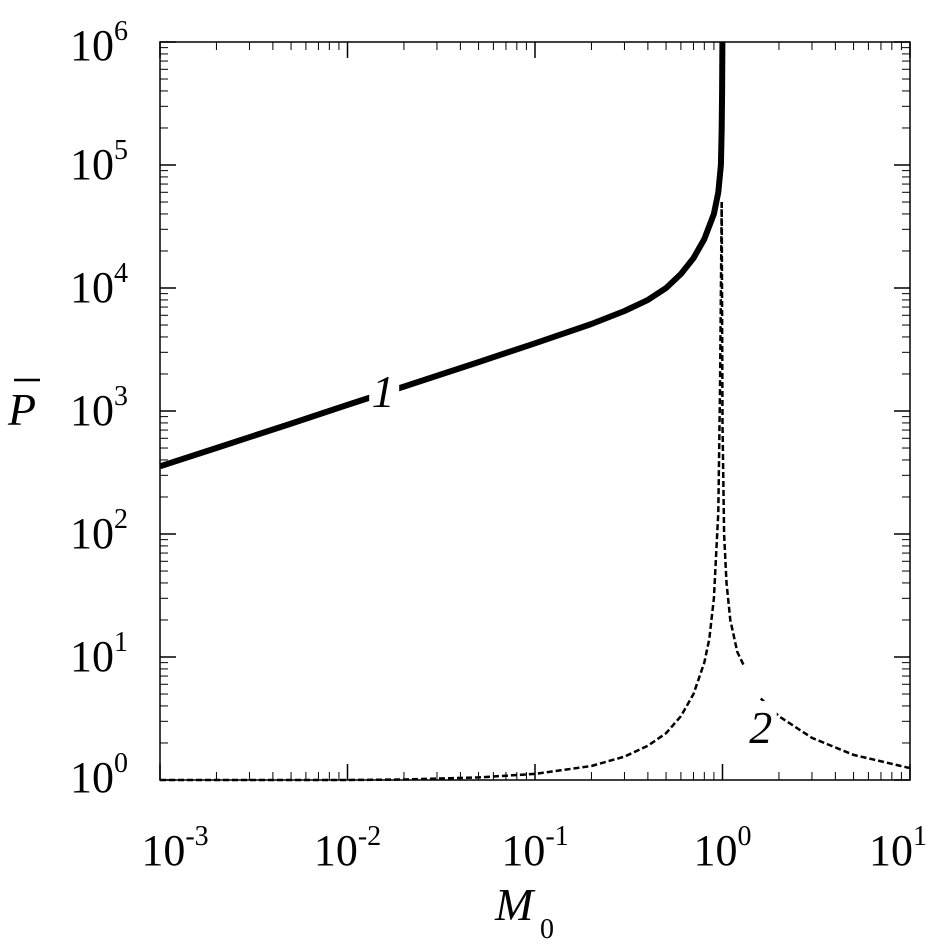 Image resolution: width=945 pixels, height=945 pixels. What do you see at coordinates (347, 848) in the screenshot?
I see `x-tick-label: 10⁻²` at bounding box center [347, 848].